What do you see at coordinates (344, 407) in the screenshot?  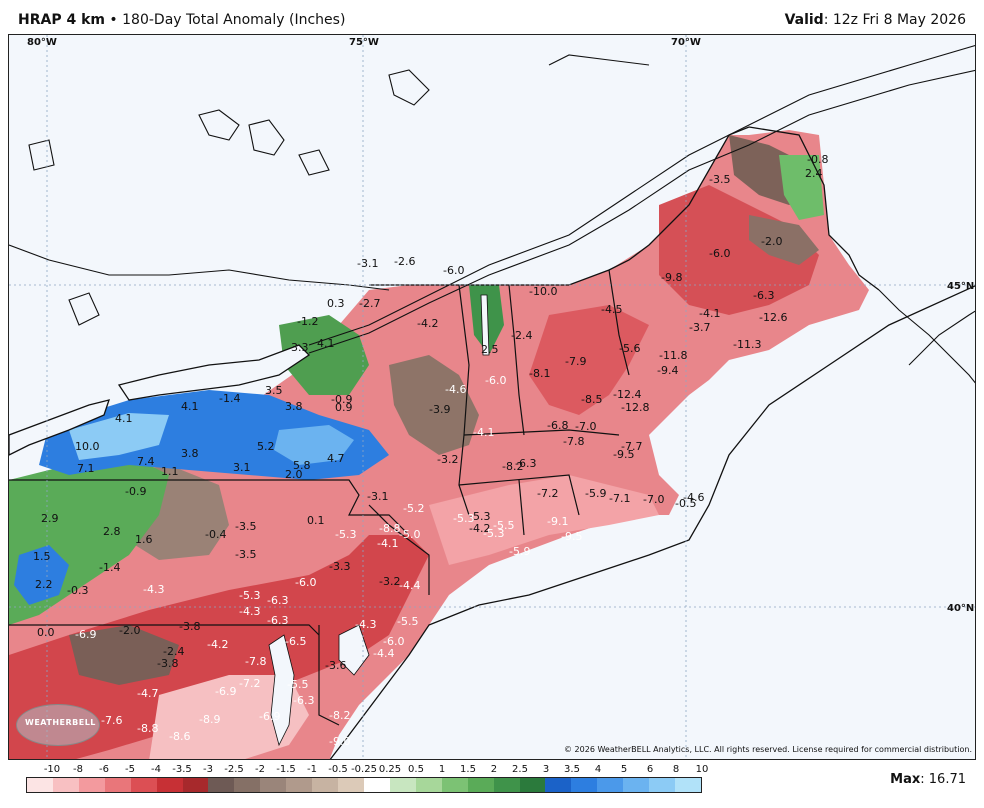 I see `point-value-label: 0.9` at bounding box center [344, 407].